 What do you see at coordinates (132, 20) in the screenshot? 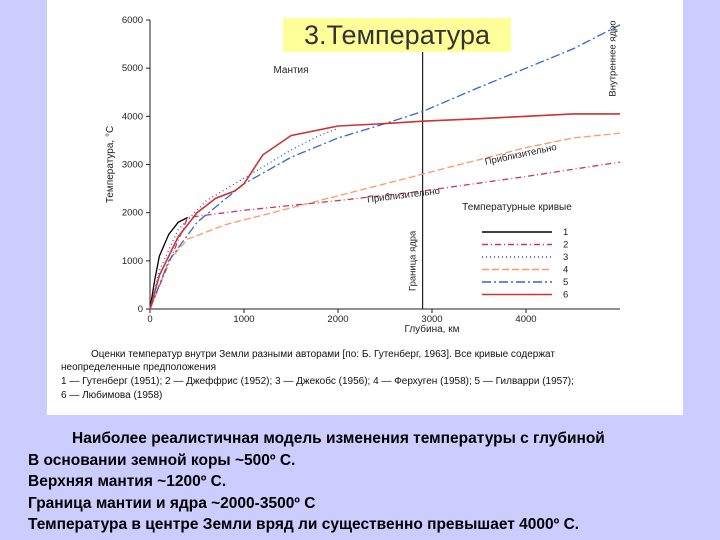
I see `y-tick-label: 6000` at bounding box center [132, 20].